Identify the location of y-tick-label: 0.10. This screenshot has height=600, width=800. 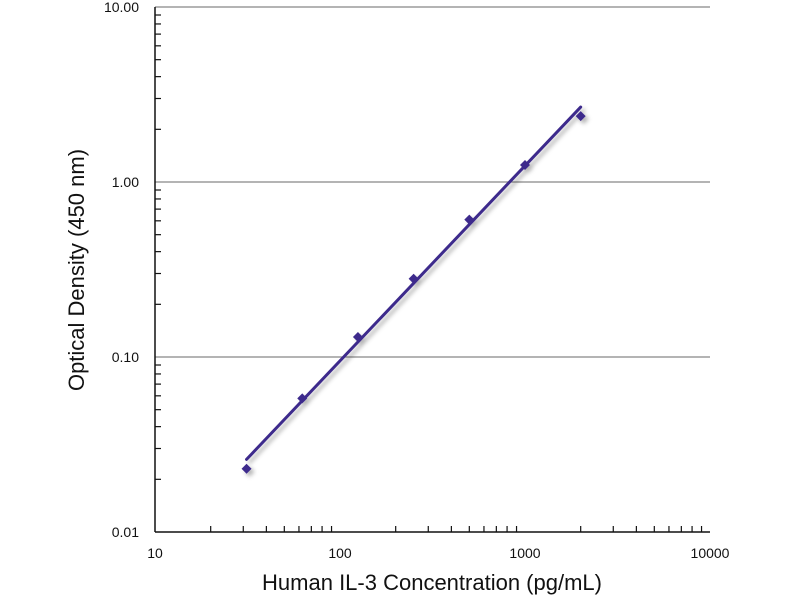
(125, 357).